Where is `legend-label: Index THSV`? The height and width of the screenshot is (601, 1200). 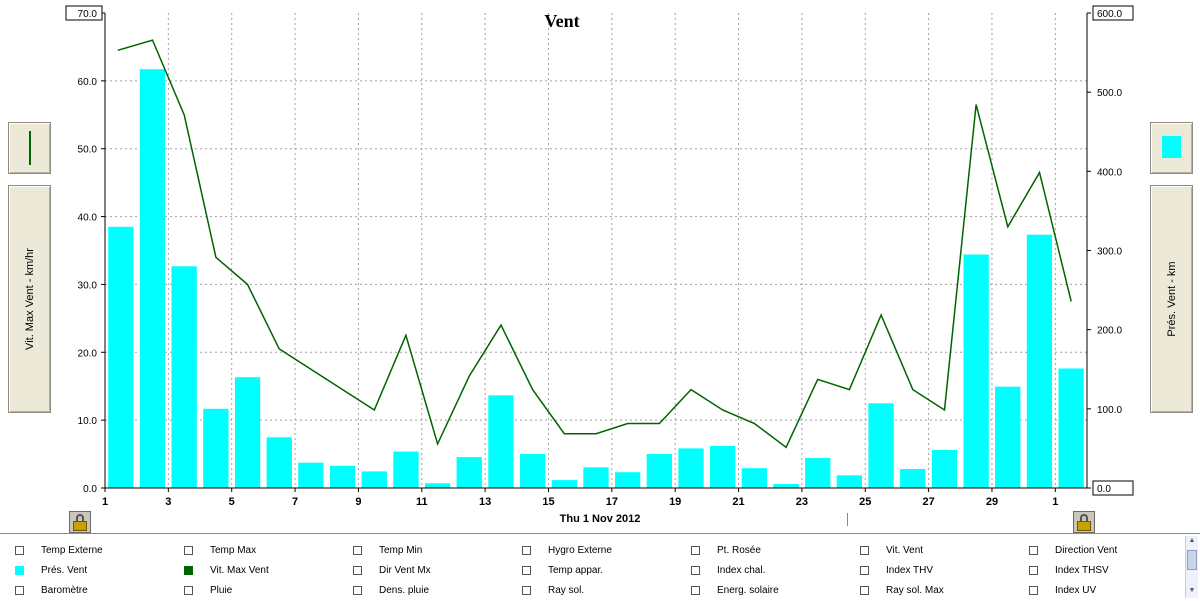
legend-label: Index THSV is located at coordinates (1082, 570).